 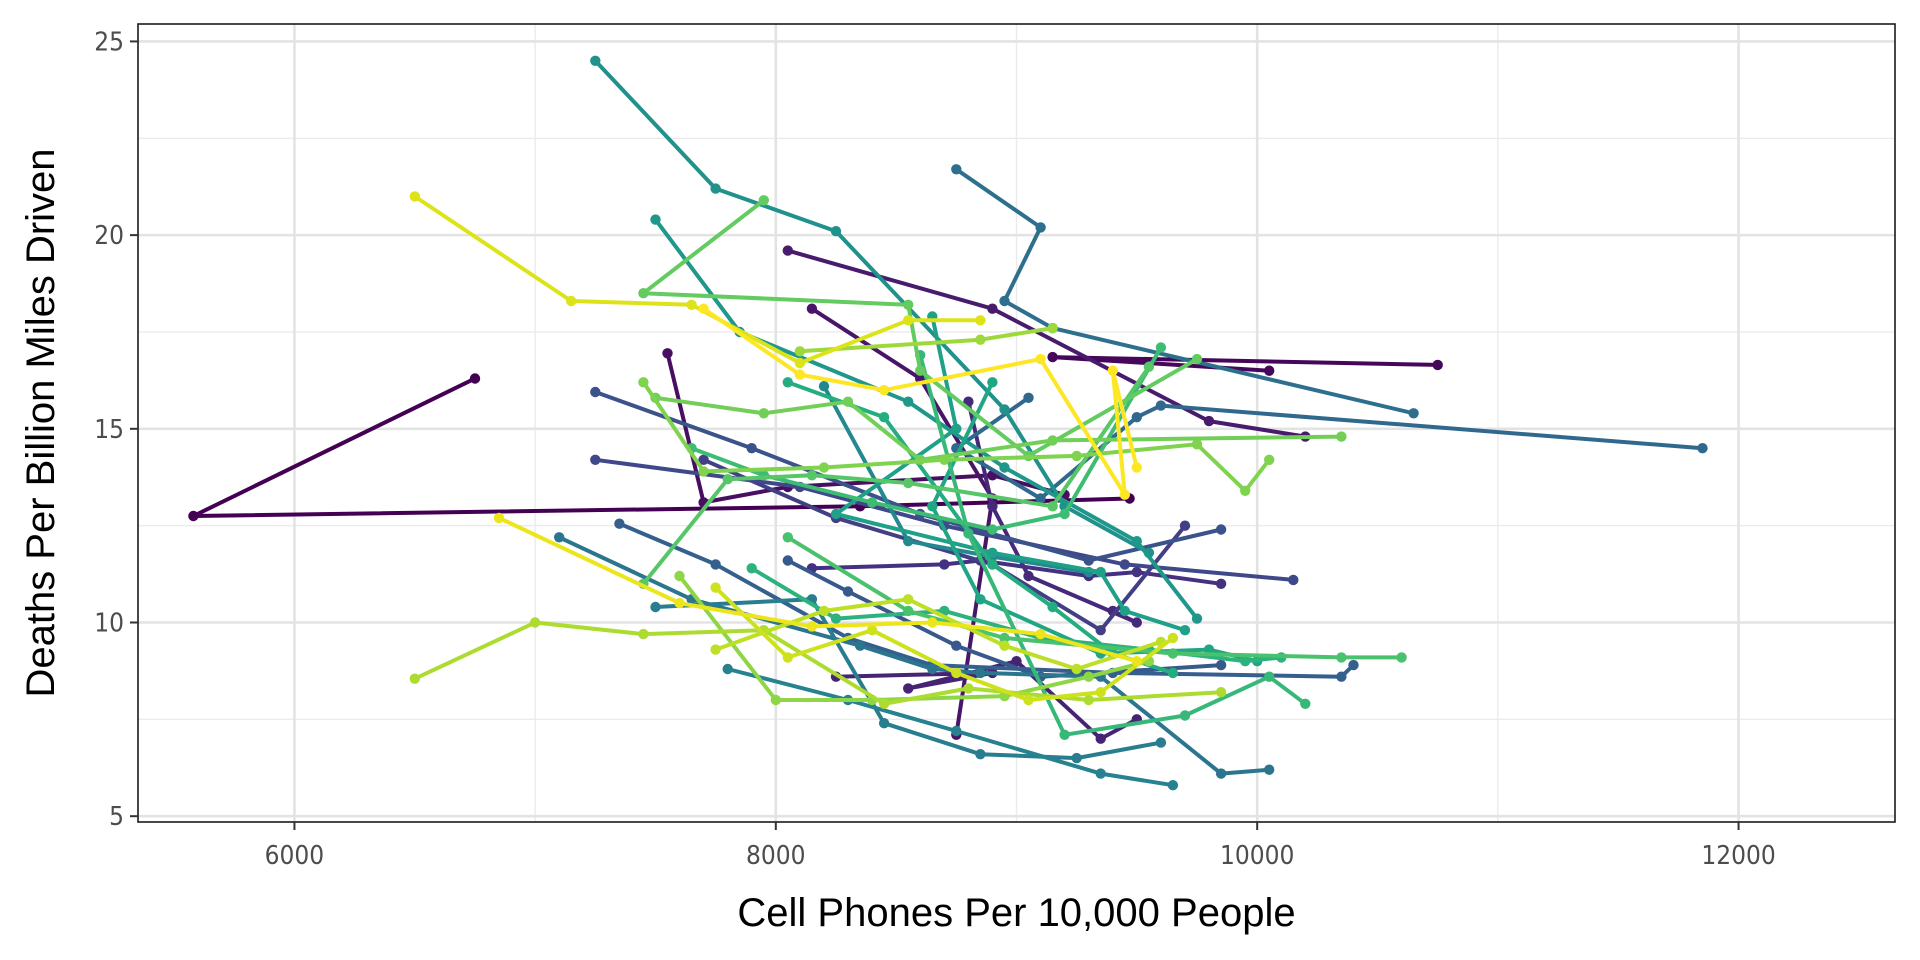 I want to click on x-tick-label: 6000, so click(x=295, y=856).